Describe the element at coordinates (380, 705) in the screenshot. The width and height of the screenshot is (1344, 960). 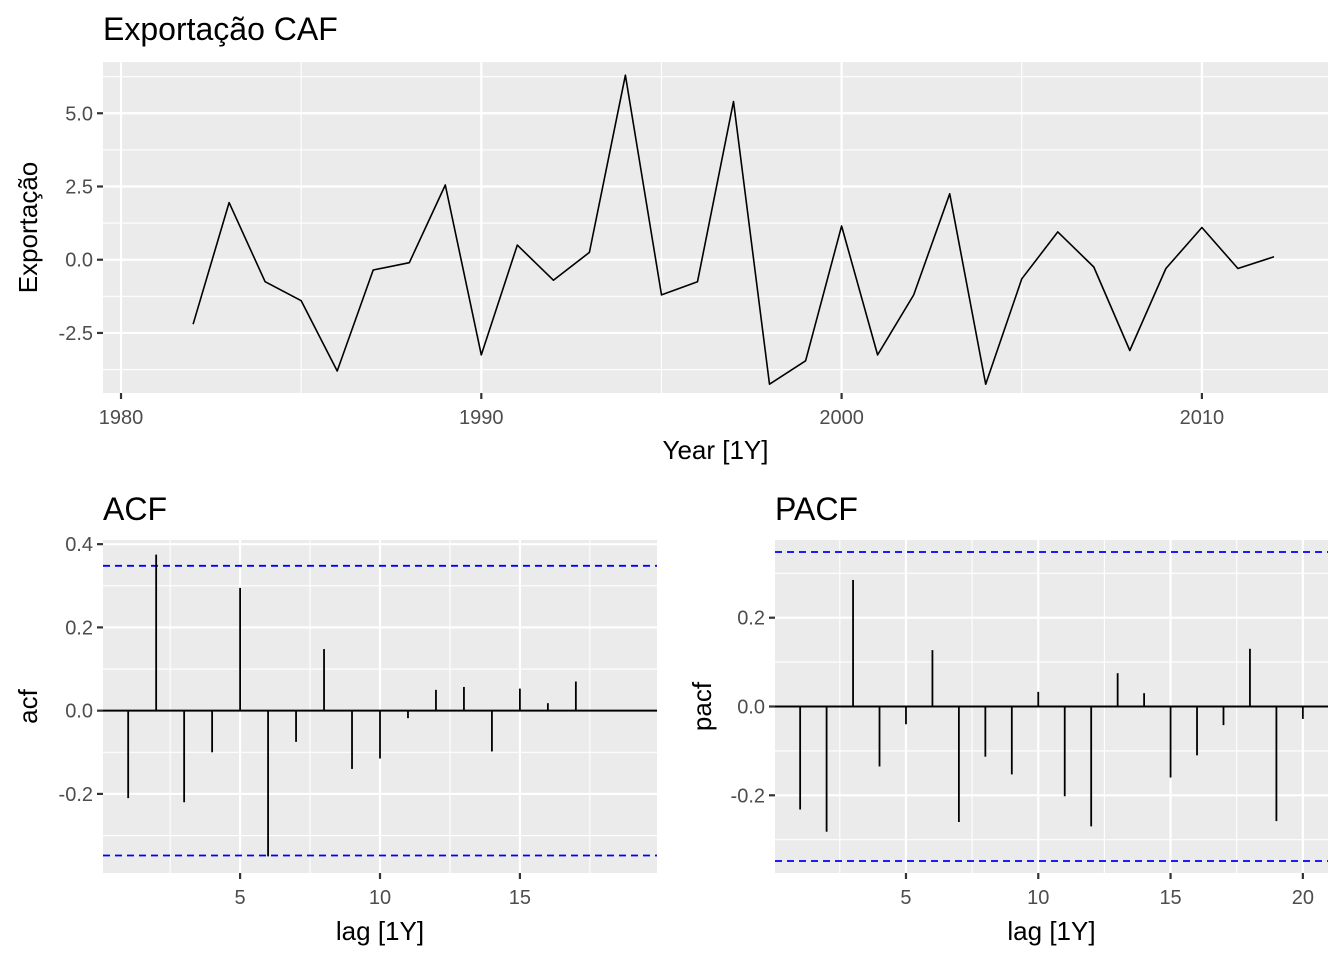
I see `acf-marks` at that location.